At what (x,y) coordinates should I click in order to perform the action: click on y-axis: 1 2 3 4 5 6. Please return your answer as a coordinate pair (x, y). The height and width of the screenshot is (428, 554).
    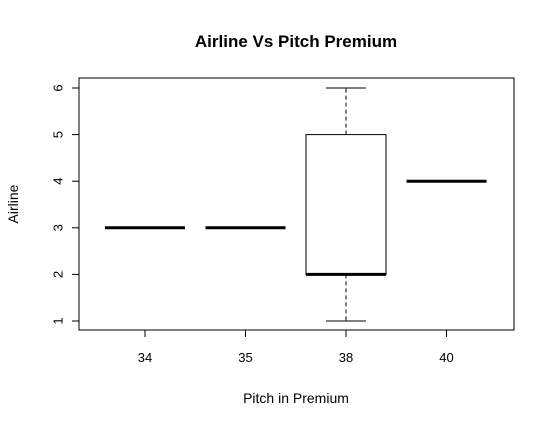
    Looking at the image, I should click on (65, 204).